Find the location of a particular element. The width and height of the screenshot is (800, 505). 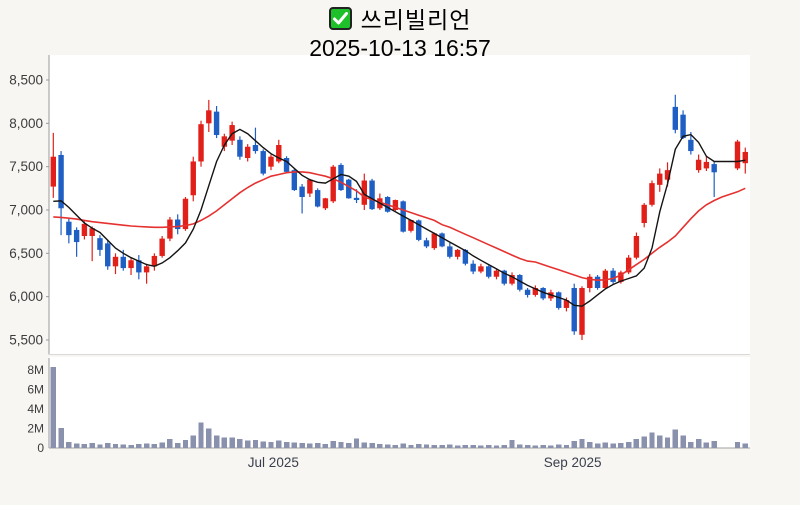

svg-text: 7,000 is located at coordinates (26, 210).